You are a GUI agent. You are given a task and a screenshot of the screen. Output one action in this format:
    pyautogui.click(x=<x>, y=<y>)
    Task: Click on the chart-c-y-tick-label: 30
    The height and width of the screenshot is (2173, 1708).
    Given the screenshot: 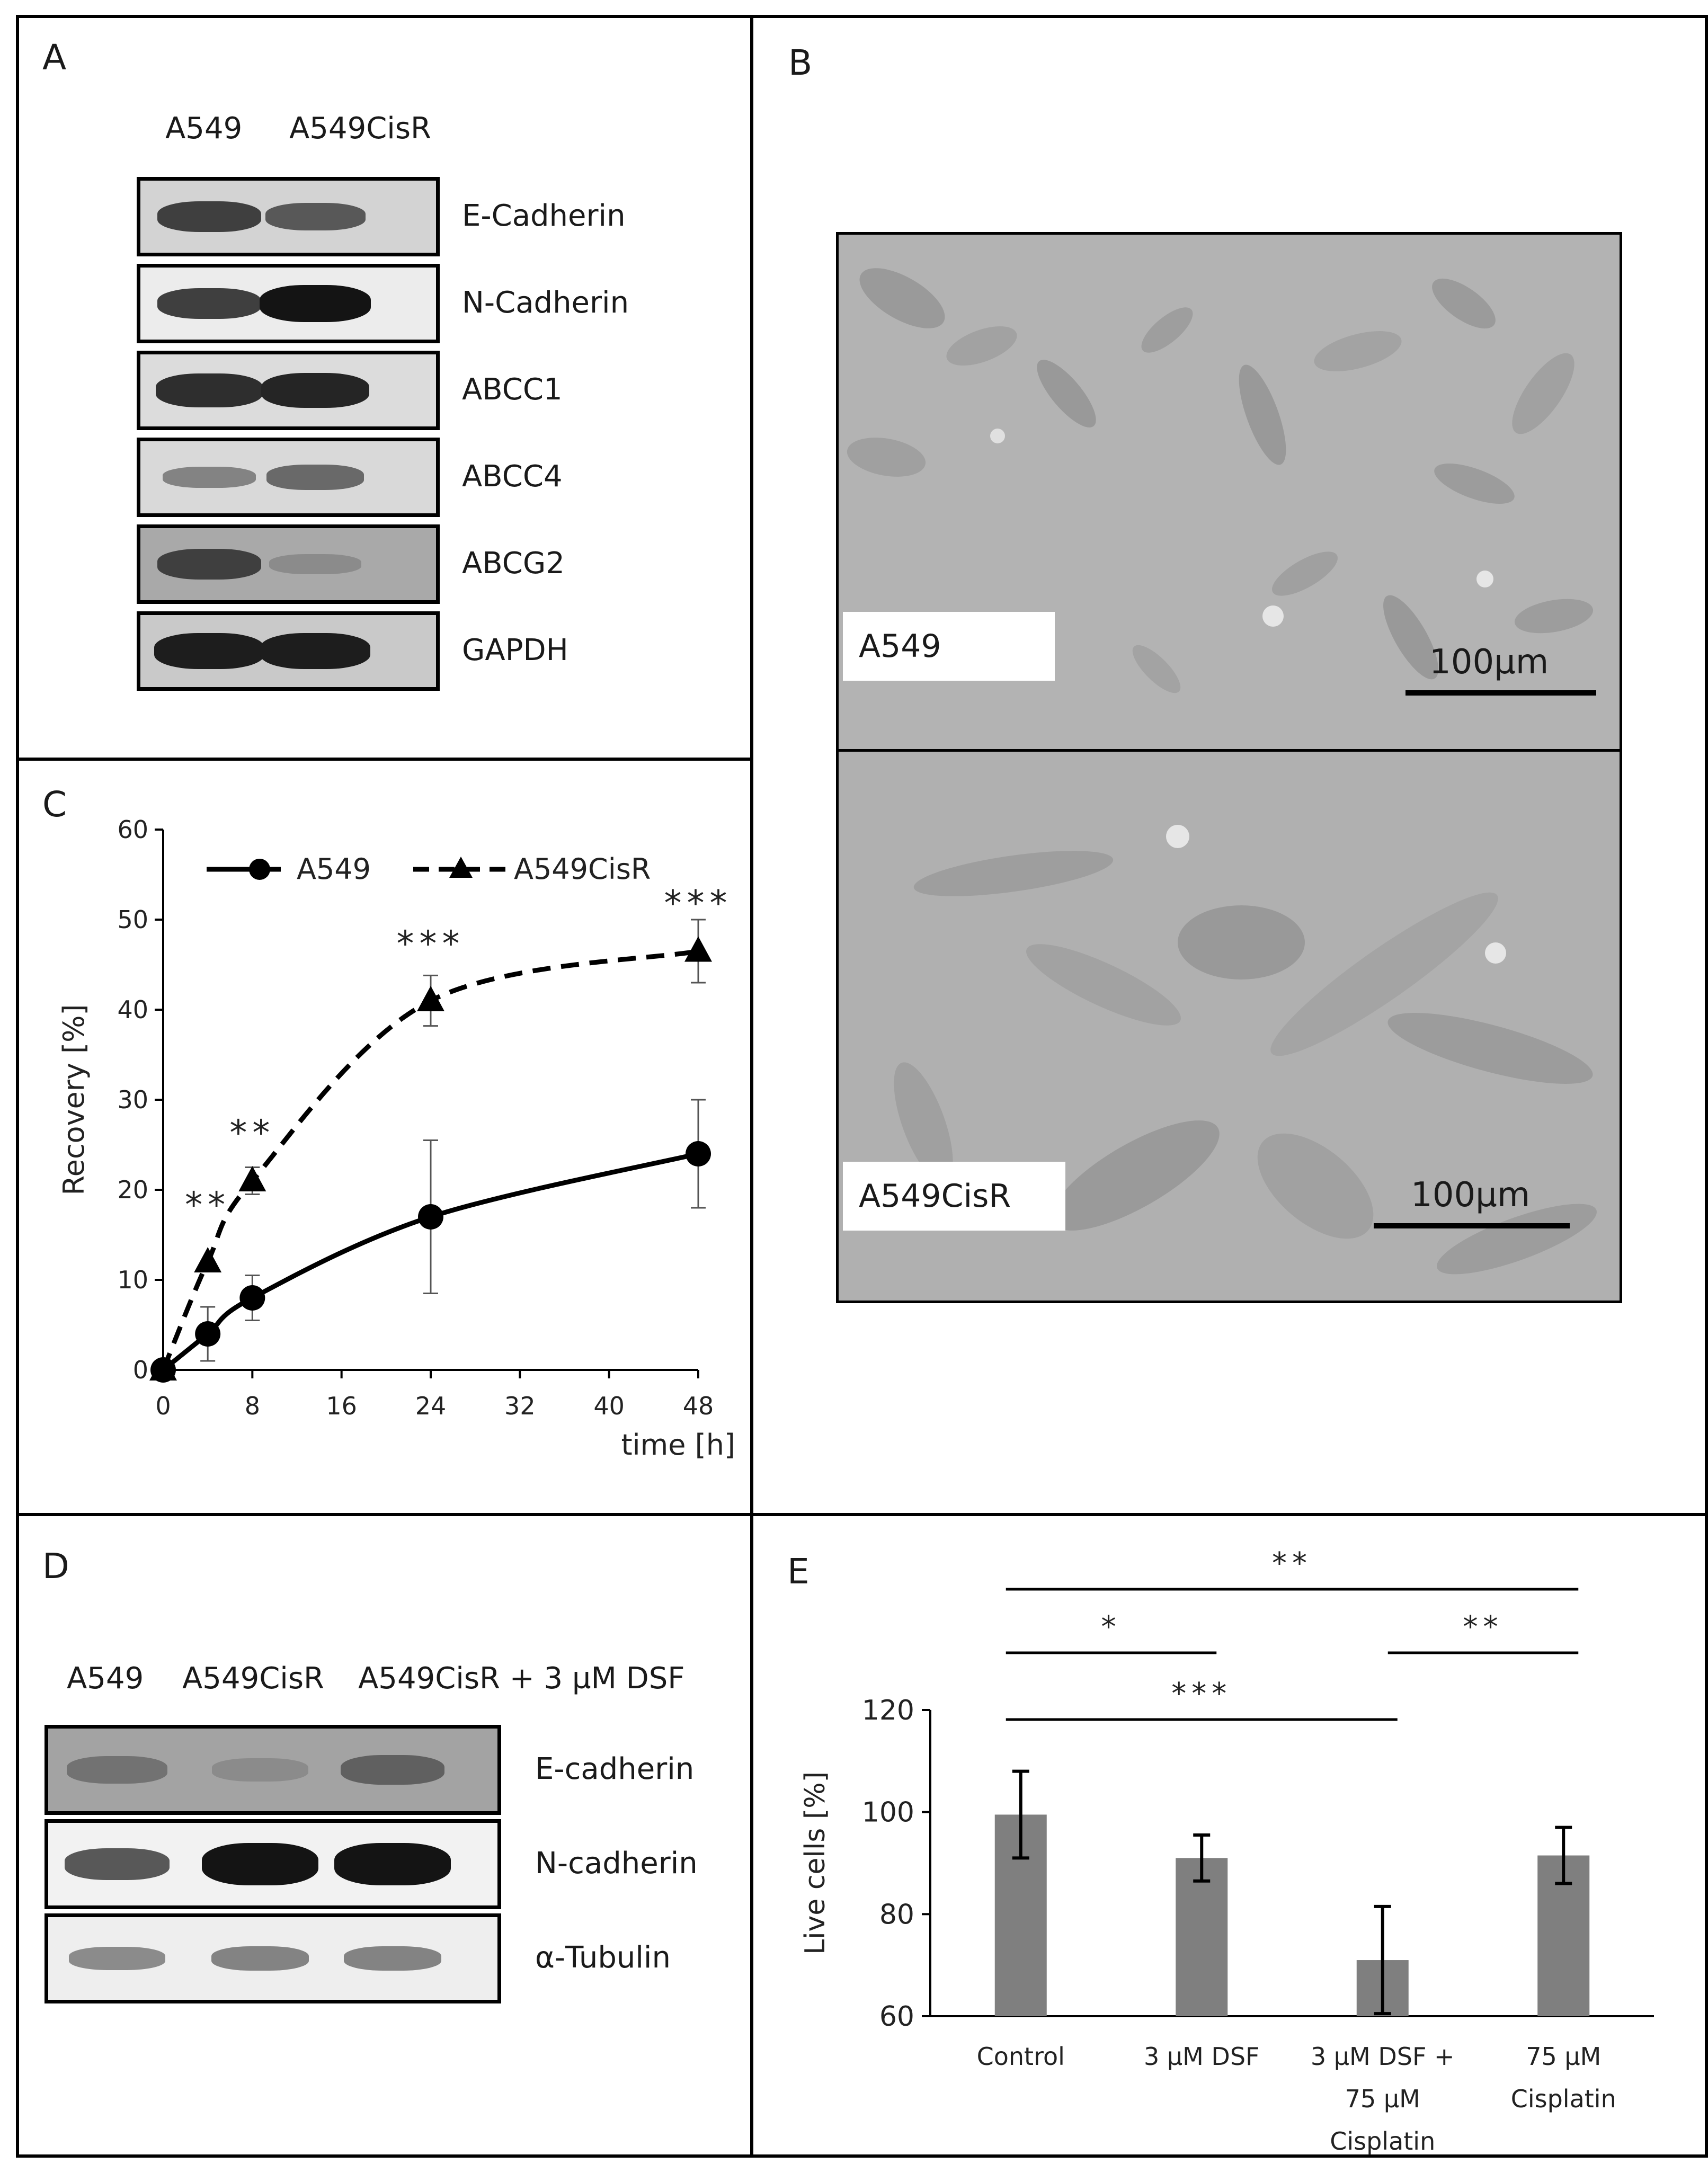 What is the action you would take?
    pyautogui.click(x=132, y=1099)
    